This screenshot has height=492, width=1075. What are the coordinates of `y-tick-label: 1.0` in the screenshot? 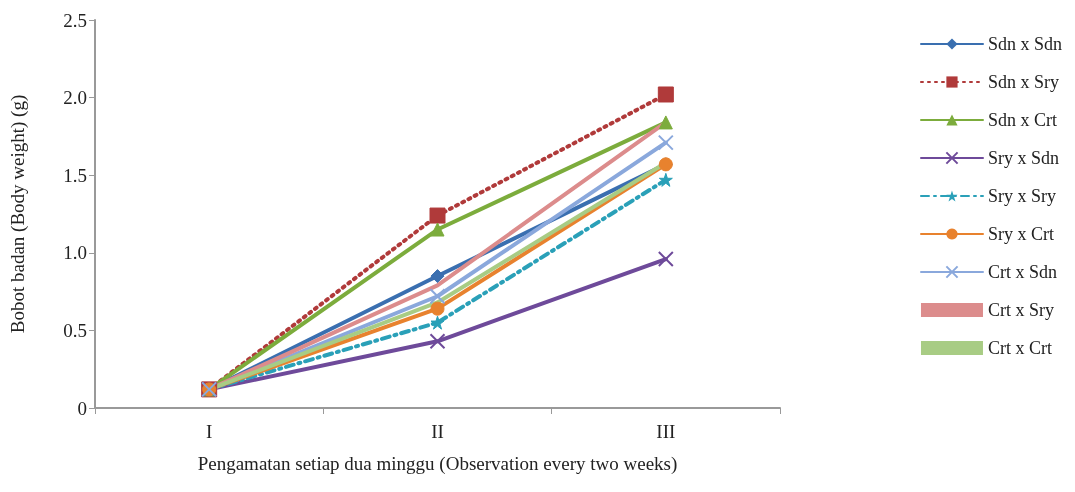 It's located at (75, 253).